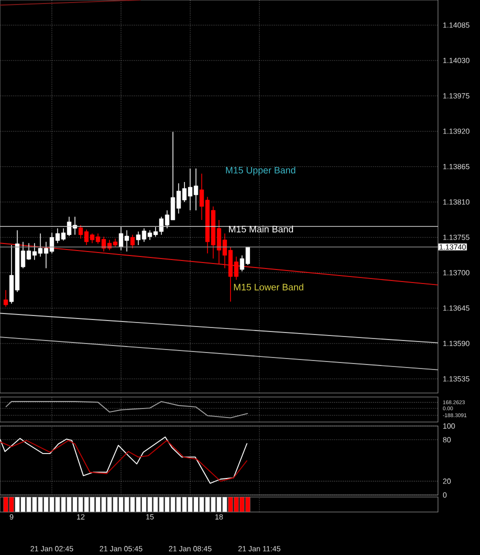 Image resolution: width=480 pixels, height=555 pixels. What do you see at coordinates (269, 287) in the screenshot?
I see `annotation: M15 Lower Band` at bounding box center [269, 287].